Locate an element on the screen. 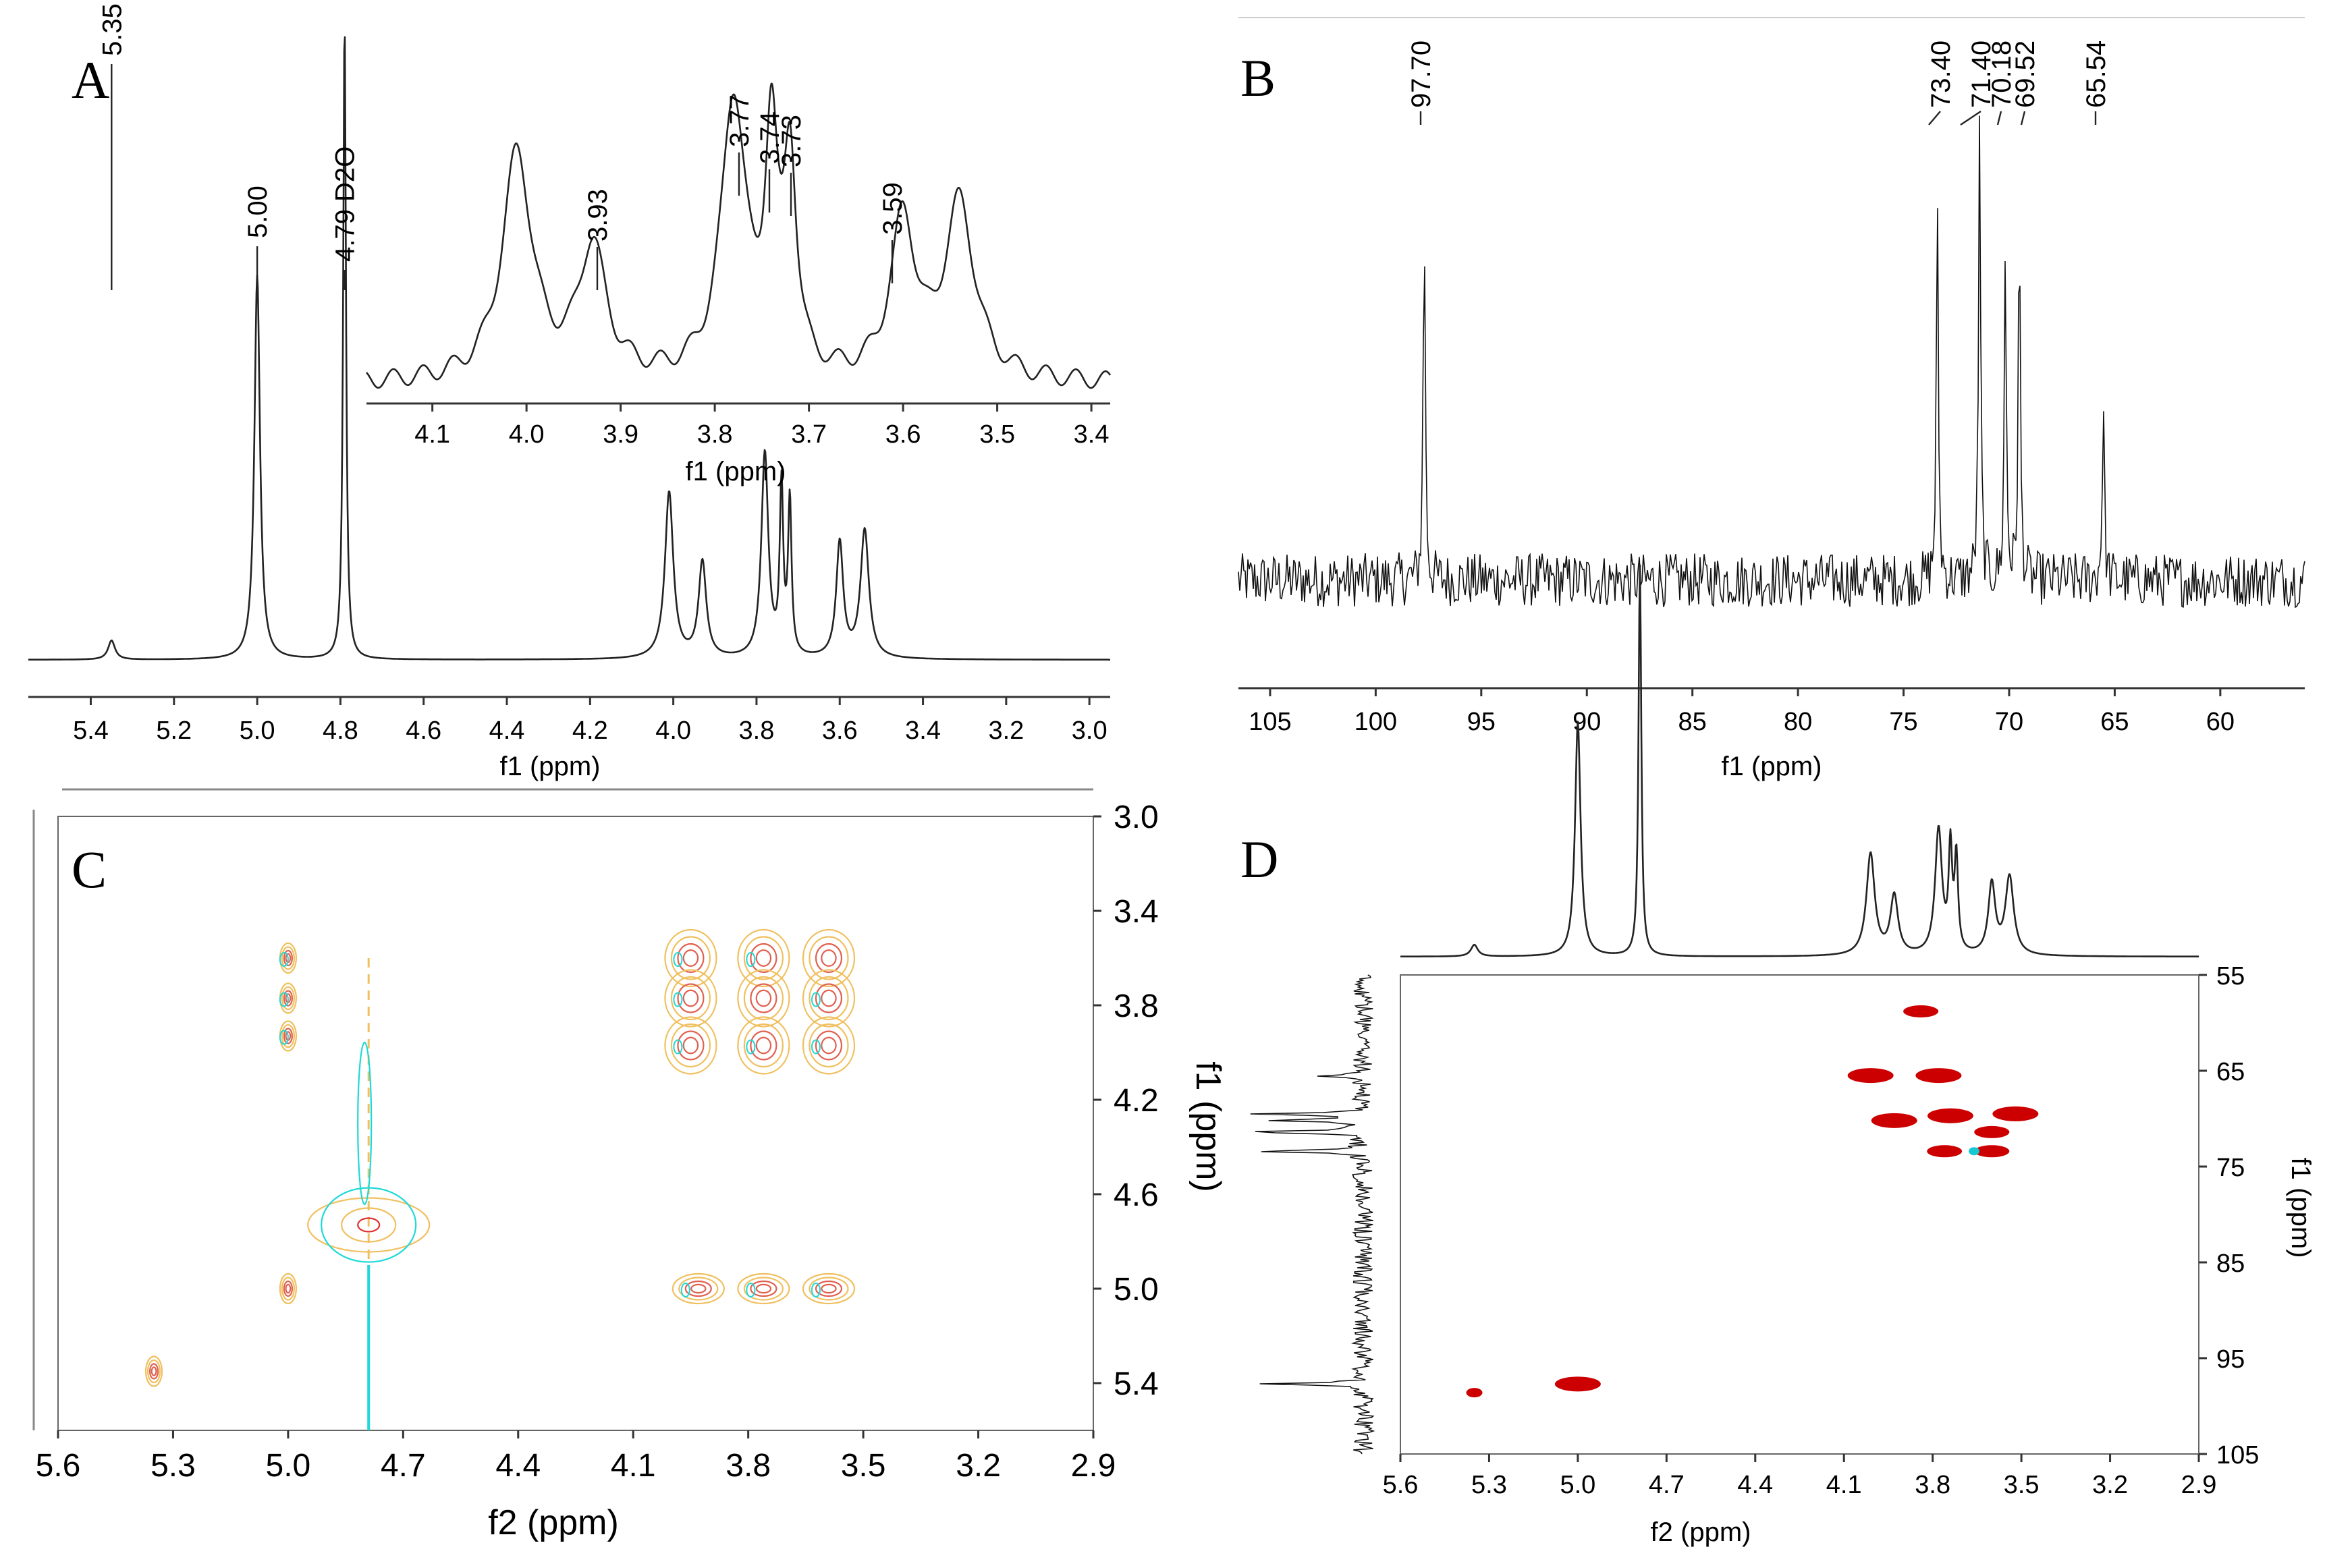  panel-d-x-tick-label: 3.5 is located at coordinates (2022, 1485).